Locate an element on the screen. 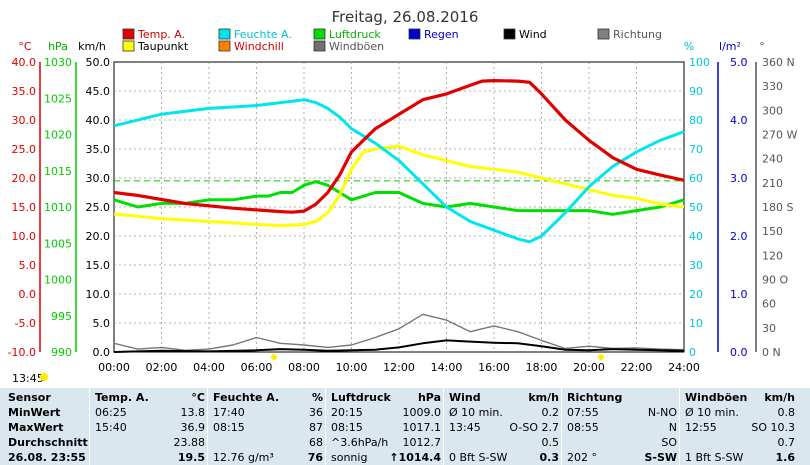 The image size is (810, 465). table-cell: 76 is located at coordinates (315, 457).